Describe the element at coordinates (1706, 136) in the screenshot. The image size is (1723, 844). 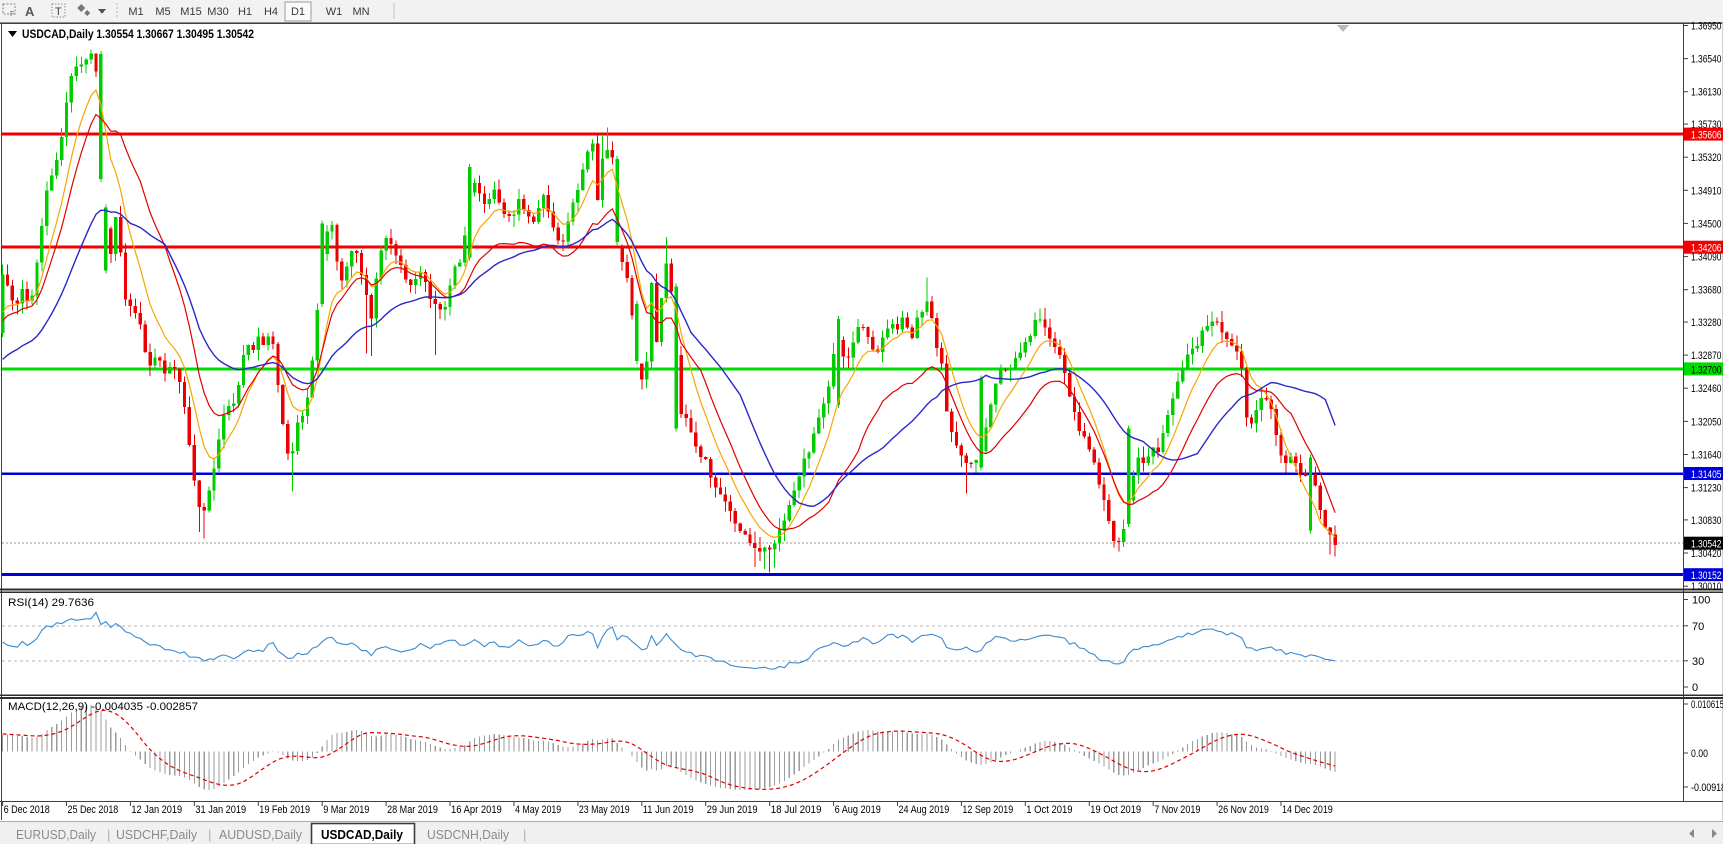
I see `svg-text: 1.35606` at that location.